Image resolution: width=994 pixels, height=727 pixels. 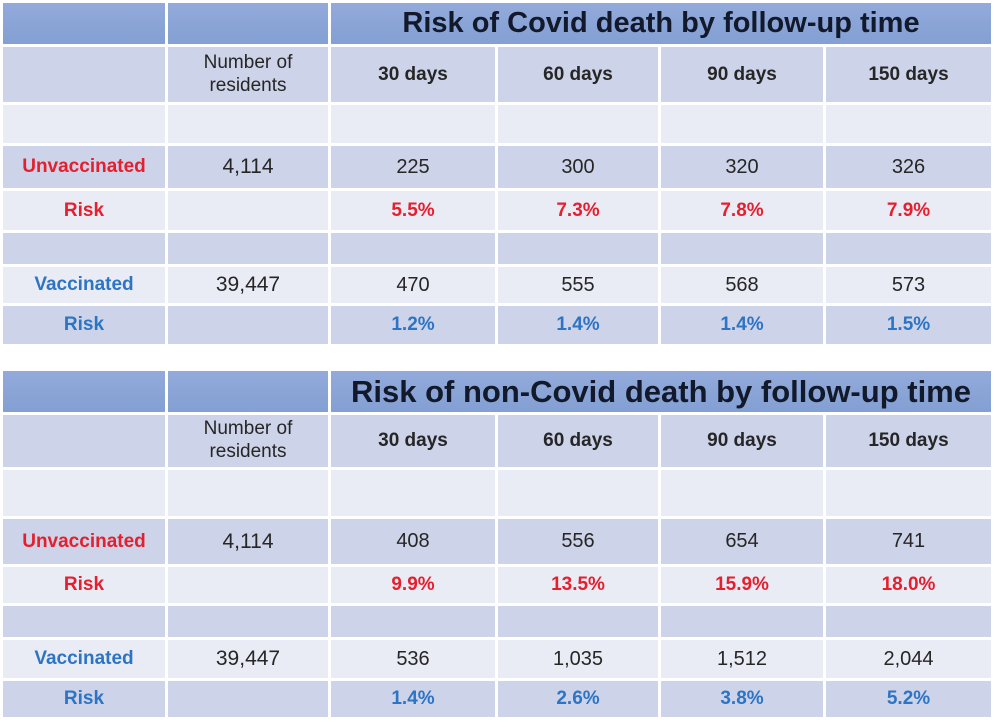 I want to click on cell-value: 320, so click(x=742, y=167).